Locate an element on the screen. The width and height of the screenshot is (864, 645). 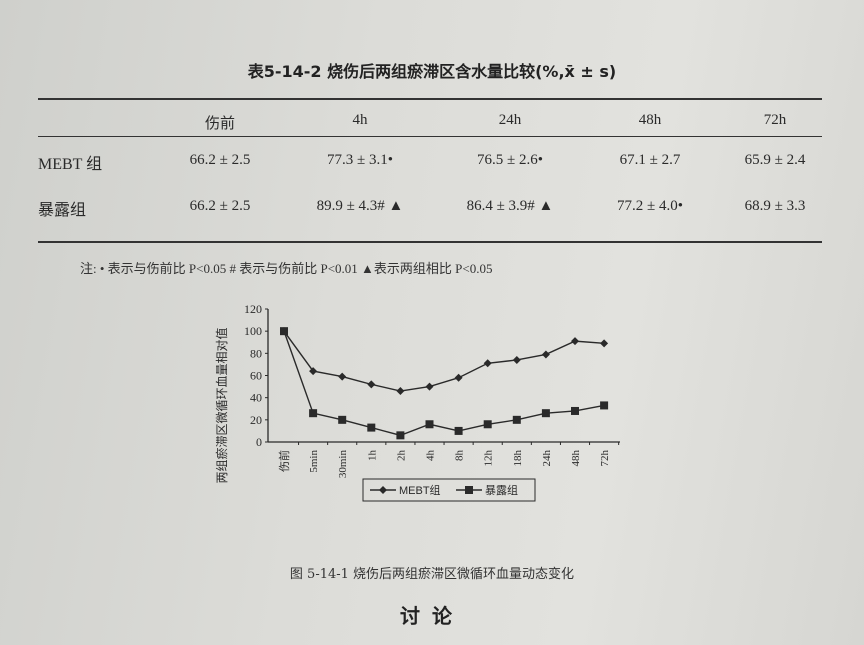
x-tick-label: 18h is located at coordinates (518, 458).